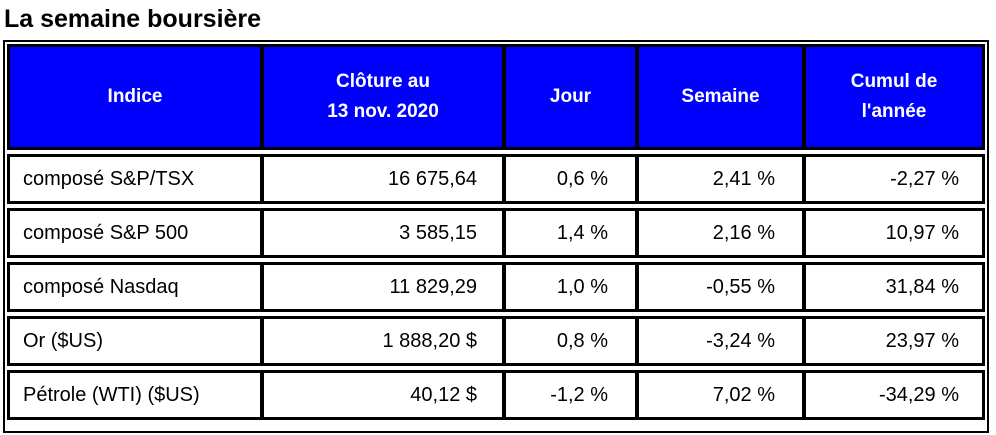 This screenshot has width=996, height=435. What do you see at coordinates (895, 287) in the screenshot?
I see `row-ytd-change: 31,84 %` at bounding box center [895, 287].